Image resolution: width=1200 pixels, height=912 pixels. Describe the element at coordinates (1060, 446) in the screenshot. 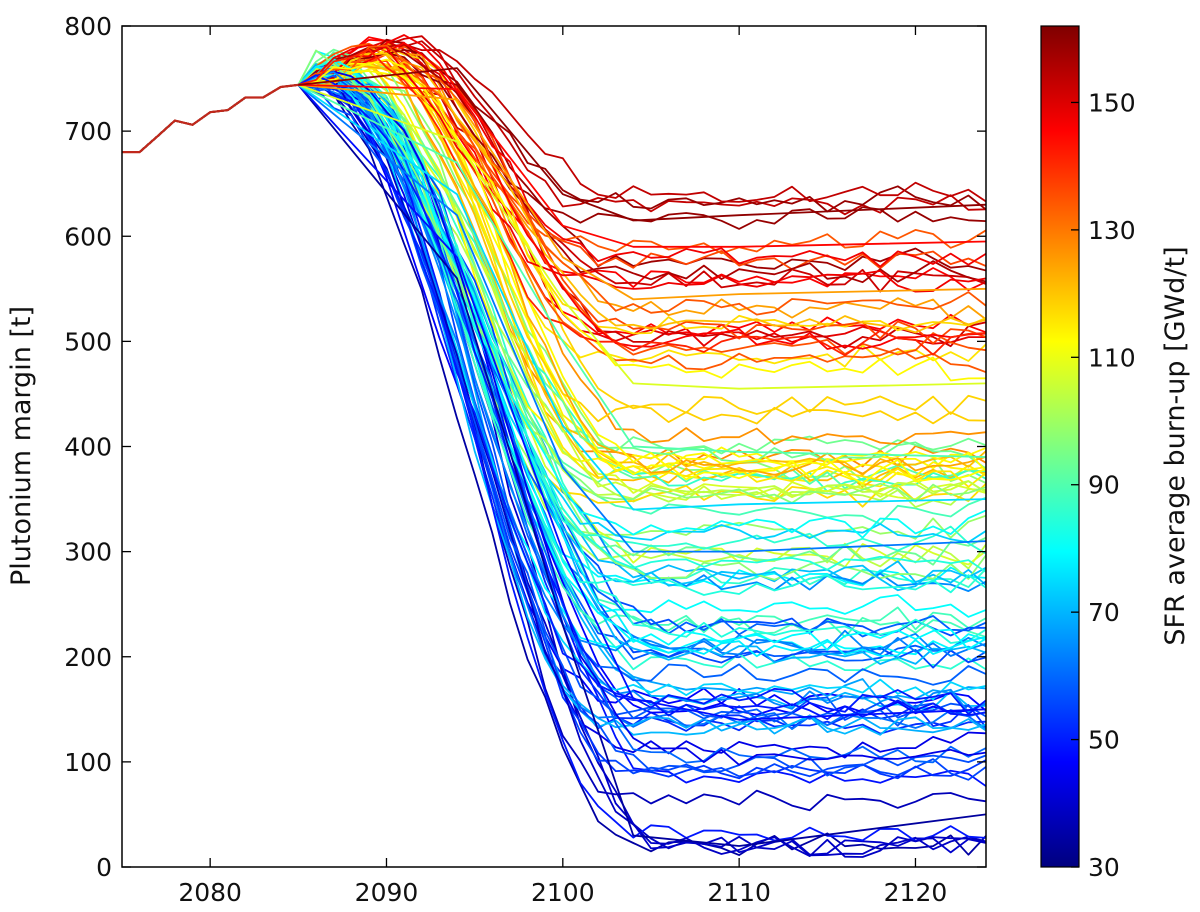

I see `colorbar` at that location.